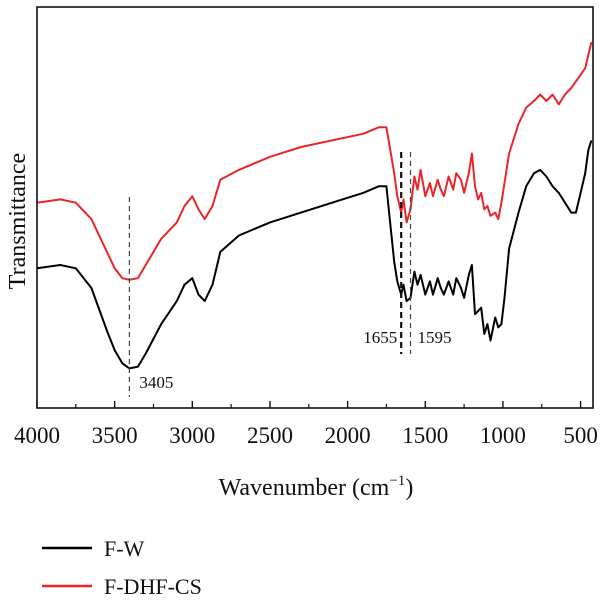 The image size is (600, 610). I want to click on annotation-label-1655: 1655, so click(380, 337).